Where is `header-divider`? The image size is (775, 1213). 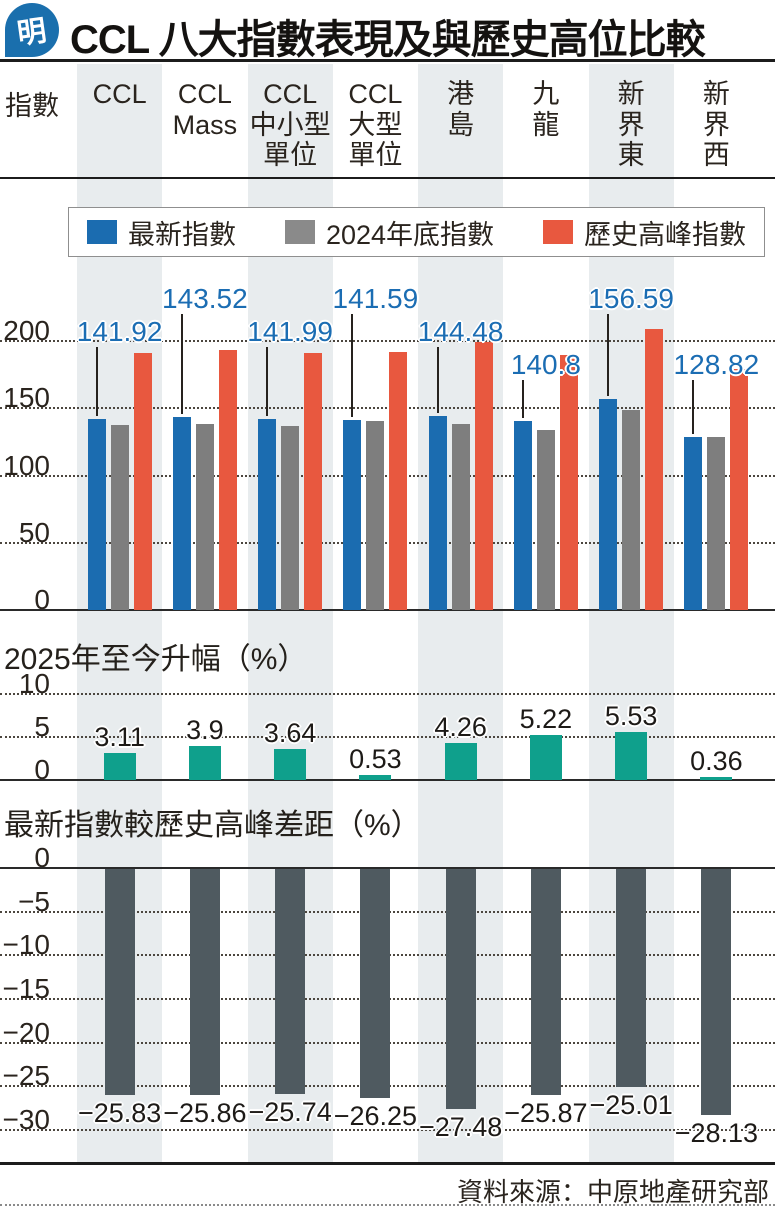
header-divider is located at coordinates (387, 60).